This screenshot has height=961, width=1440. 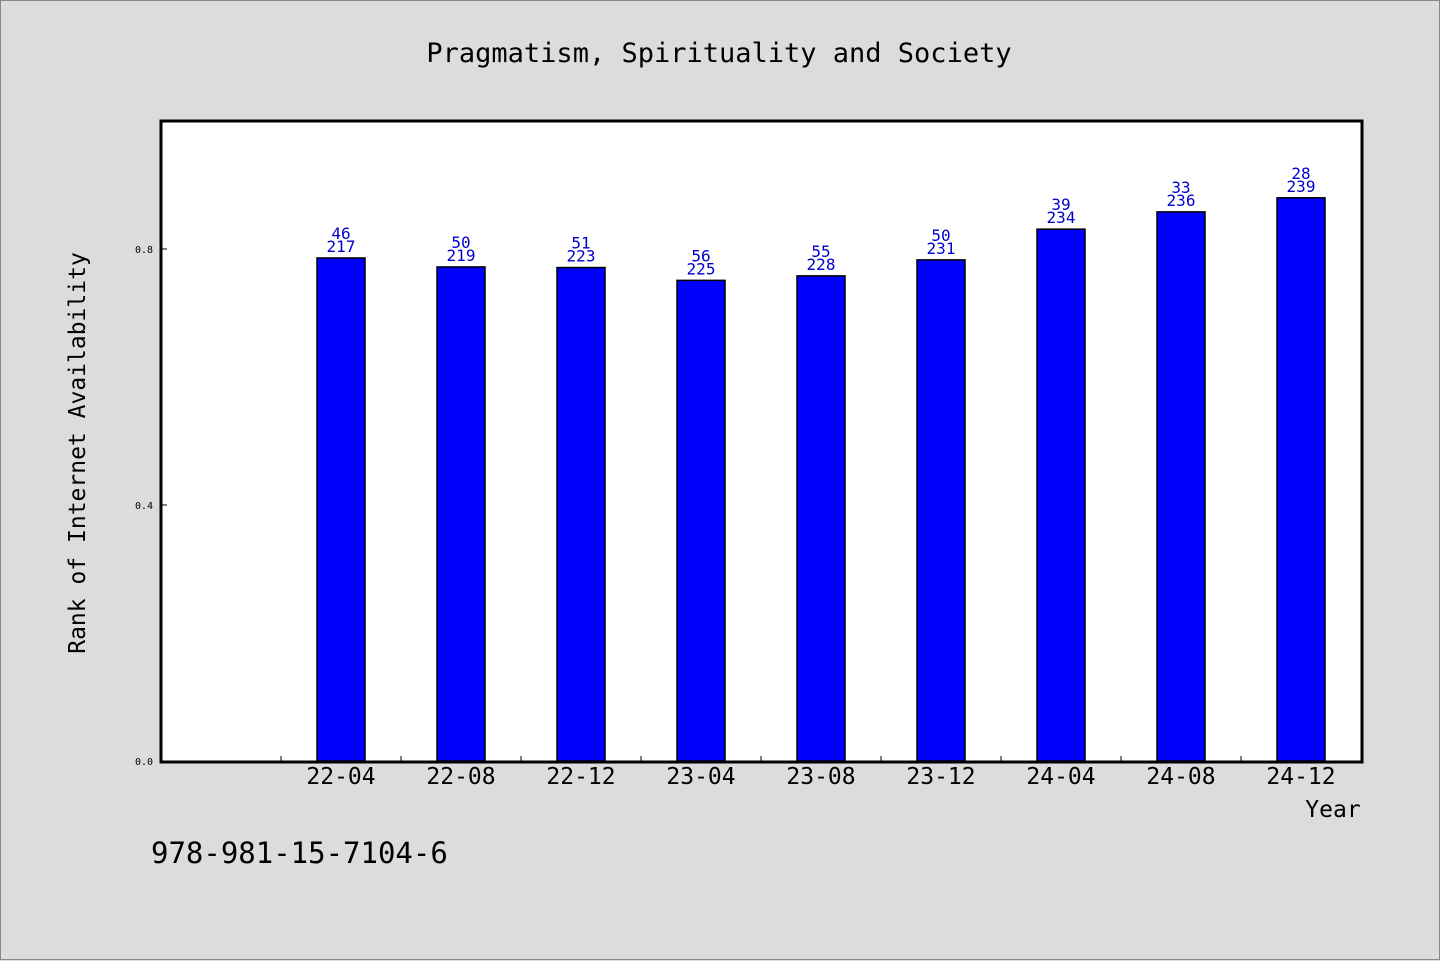 What do you see at coordinates (1060, 777) in the screenshot?
I see `x-tick-label-24-04: 24-04` at bounding box center [1060, 777].